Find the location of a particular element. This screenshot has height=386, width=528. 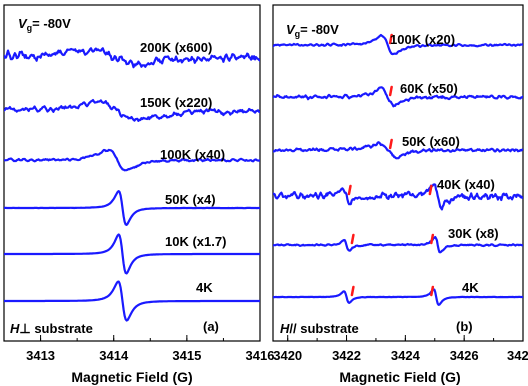

trace-a-label-0: 200K (x600) is located at coordinates (176, 47).